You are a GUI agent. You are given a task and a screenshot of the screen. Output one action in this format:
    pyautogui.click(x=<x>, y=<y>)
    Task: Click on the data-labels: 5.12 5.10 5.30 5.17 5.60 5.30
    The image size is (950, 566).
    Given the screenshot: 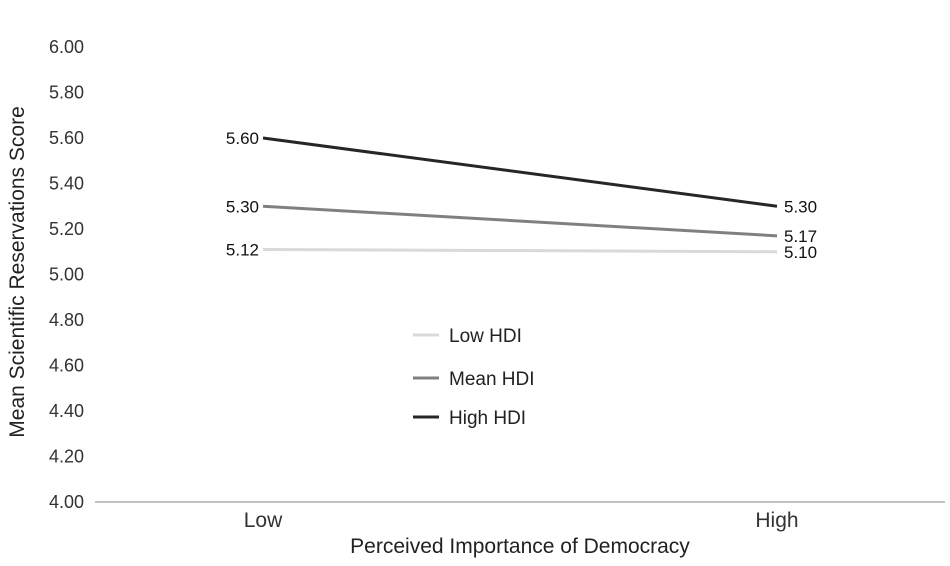 What is the action you would take?
    pyautogui.click(x=521, y=195)
    